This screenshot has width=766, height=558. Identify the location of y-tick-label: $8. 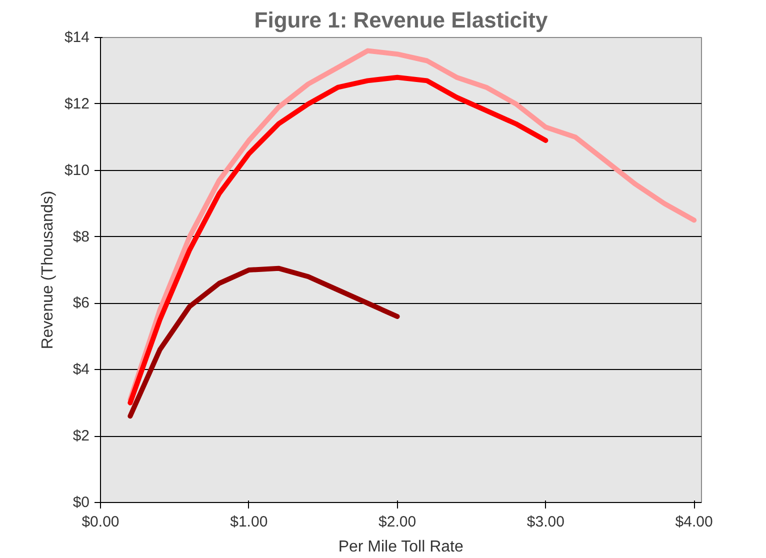
(81, 237).